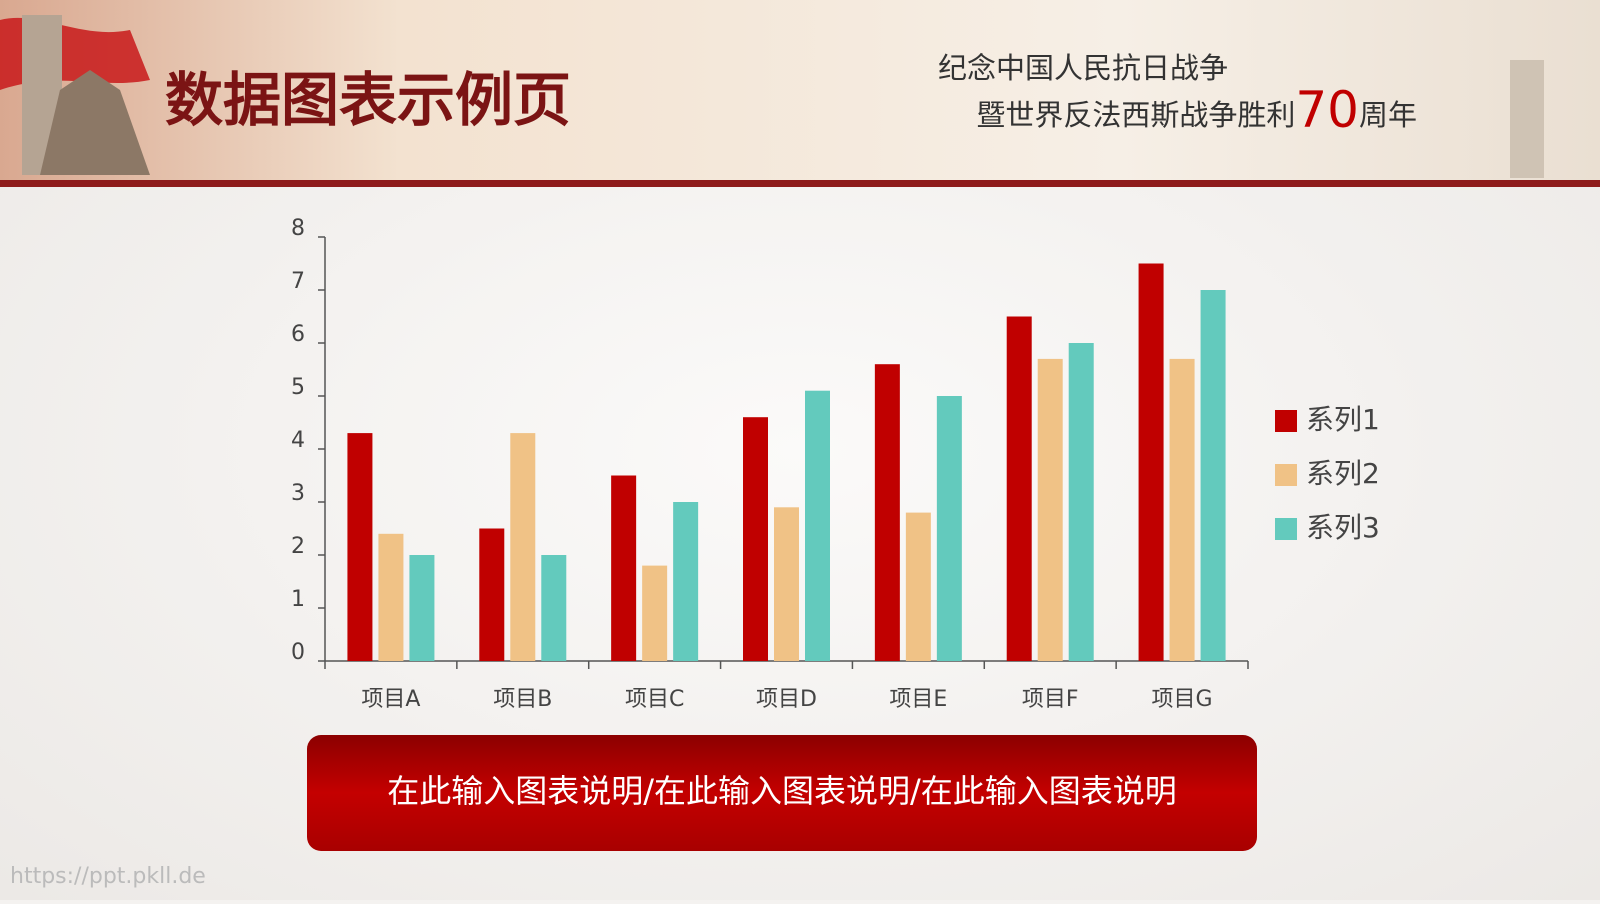 The height and width of the screenshot is (904, 1600). I want to click on x-tick-label: 项目B, so click(522, 699).